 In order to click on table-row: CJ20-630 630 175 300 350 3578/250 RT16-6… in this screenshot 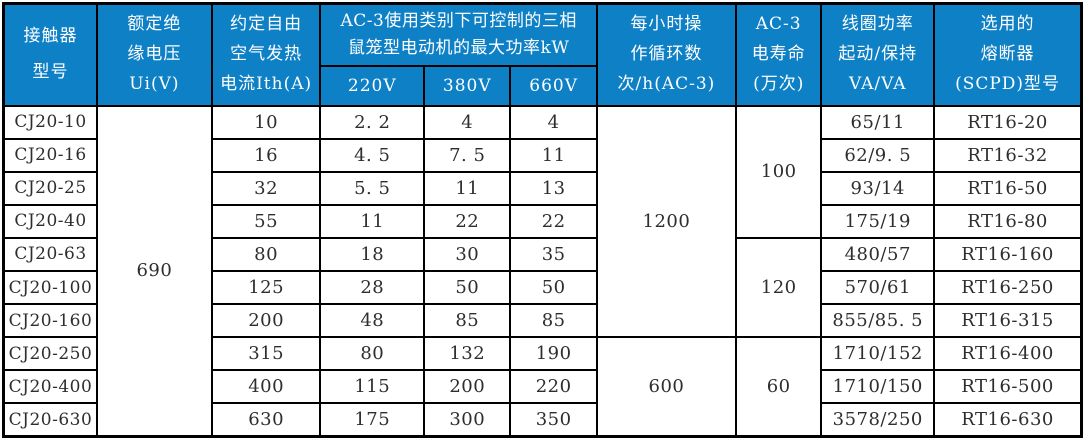, I will do `click(542, 420)`.